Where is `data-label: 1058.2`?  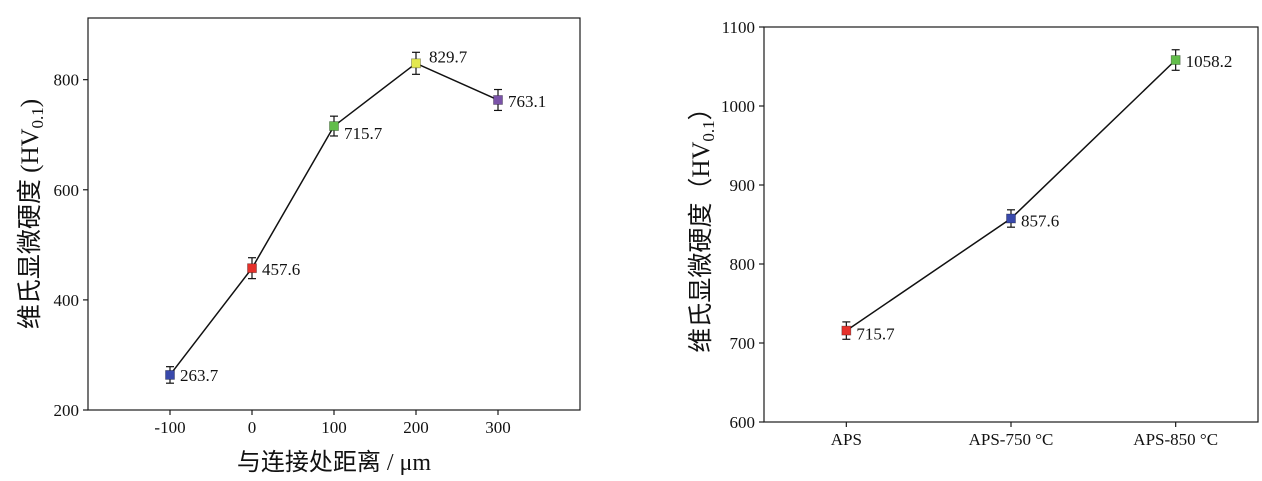
data-label: 1058.2 is located at coordinates (1209, 61).